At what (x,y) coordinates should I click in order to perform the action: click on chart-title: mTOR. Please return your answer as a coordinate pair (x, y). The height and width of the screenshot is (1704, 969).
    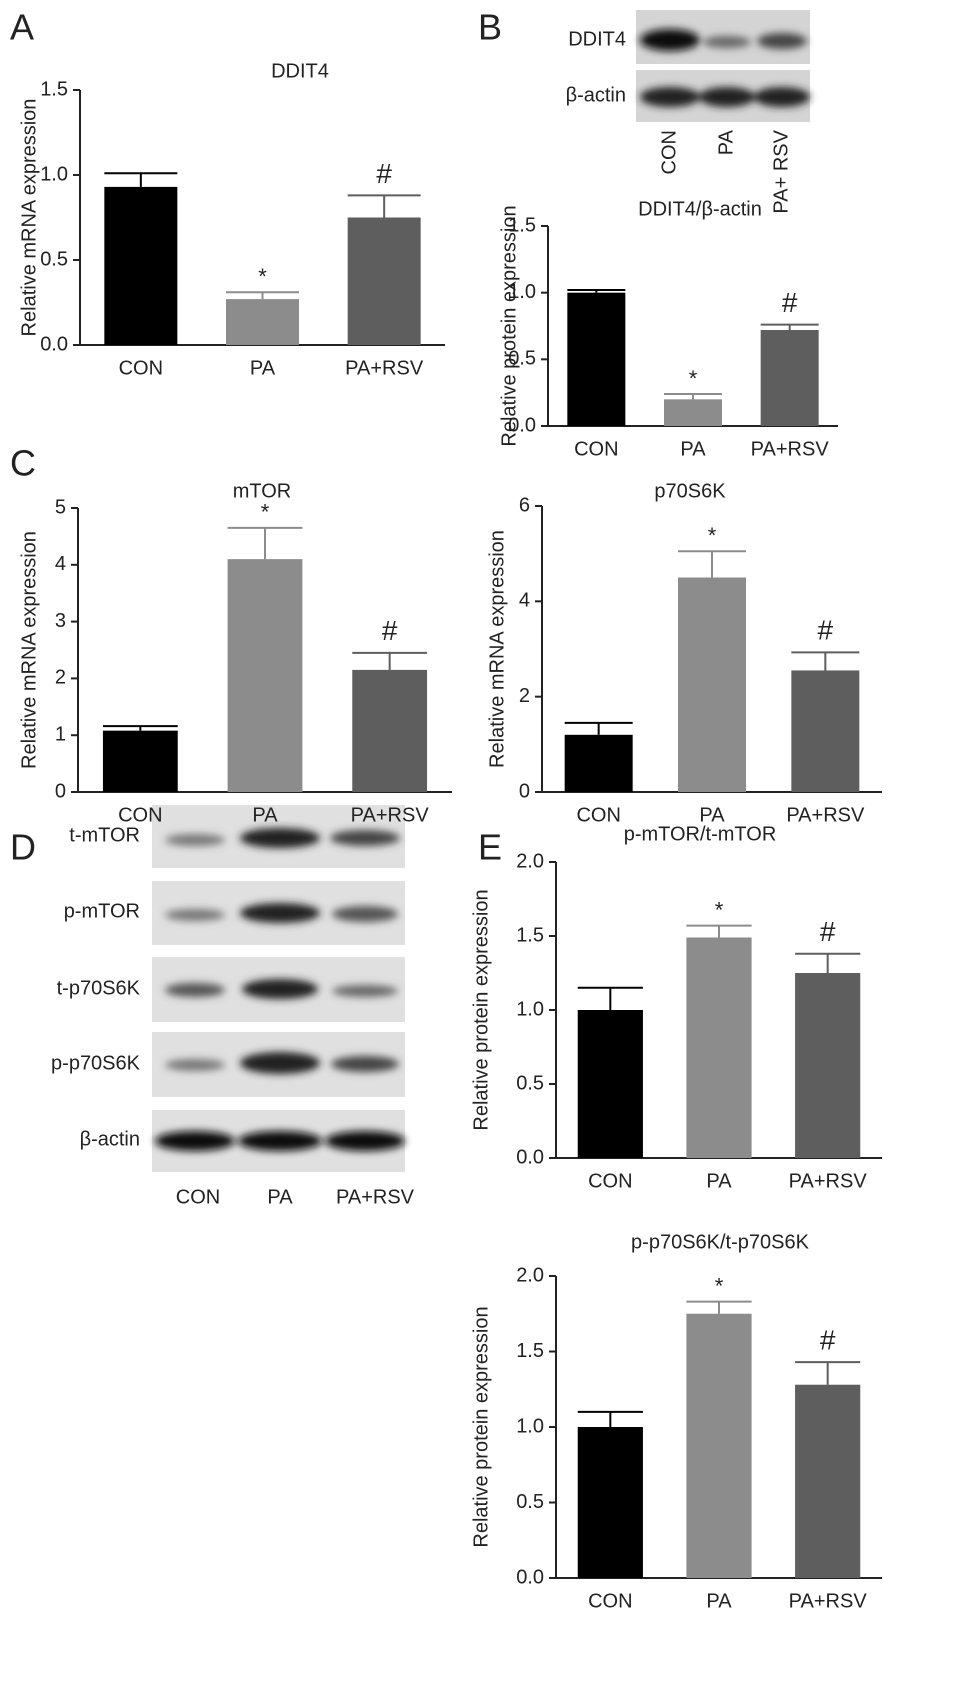
    Looking at the image, I should click on (262, 491).